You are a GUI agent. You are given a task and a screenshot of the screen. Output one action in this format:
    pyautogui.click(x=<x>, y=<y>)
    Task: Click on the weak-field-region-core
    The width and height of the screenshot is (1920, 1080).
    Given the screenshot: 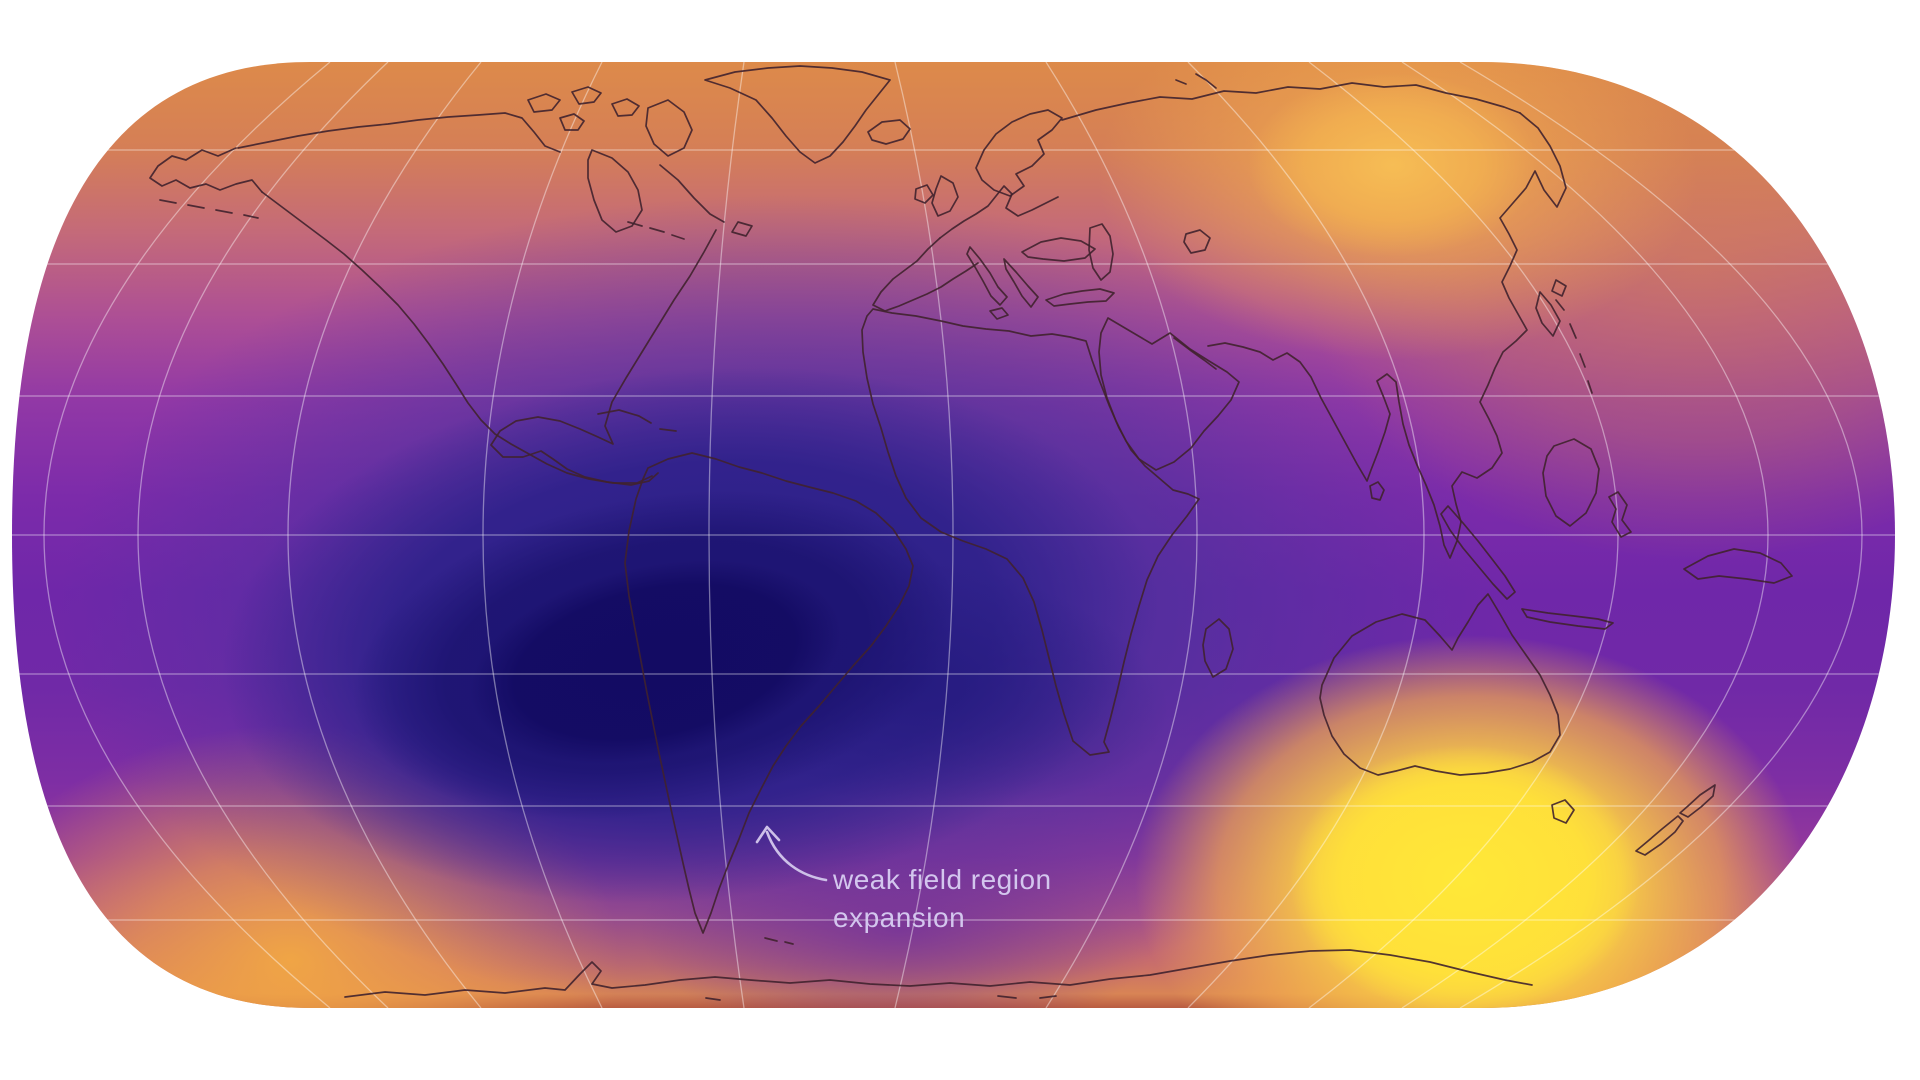 What is the action you would take?
    pyautogui.click(x=655, y=662)
    